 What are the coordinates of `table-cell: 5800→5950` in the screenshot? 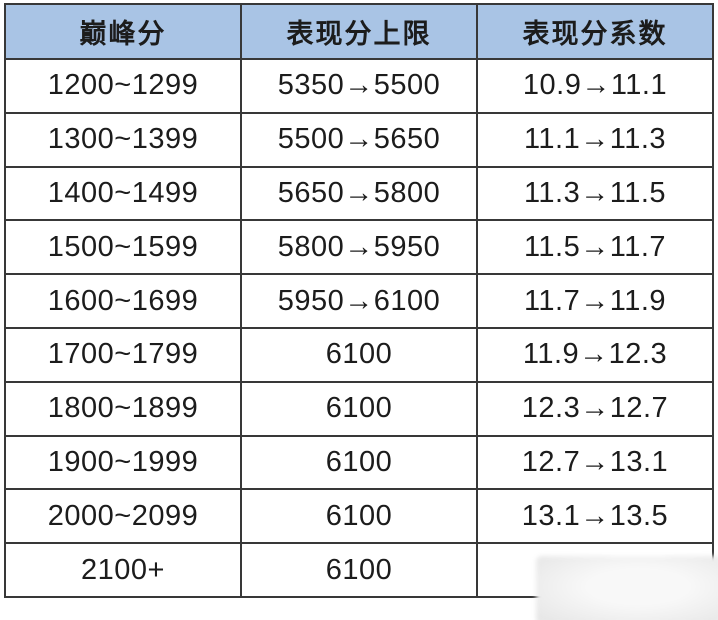 It's located at (359, 247).